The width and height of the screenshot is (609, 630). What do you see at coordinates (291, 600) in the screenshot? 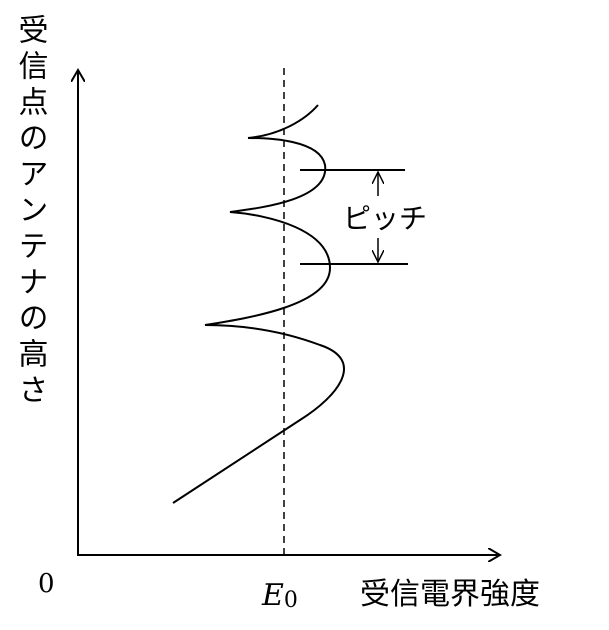
I see `e0-subscript: 0` at bounding box center [291, 600].